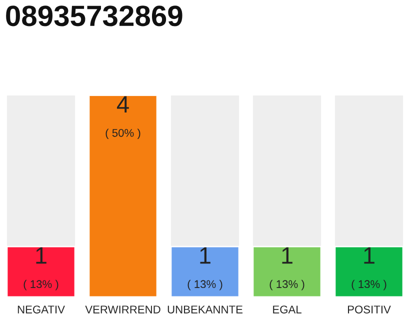 The image size is (410, 320). I want to click on data-label: 4 ( 50% ), so click(123, 118).